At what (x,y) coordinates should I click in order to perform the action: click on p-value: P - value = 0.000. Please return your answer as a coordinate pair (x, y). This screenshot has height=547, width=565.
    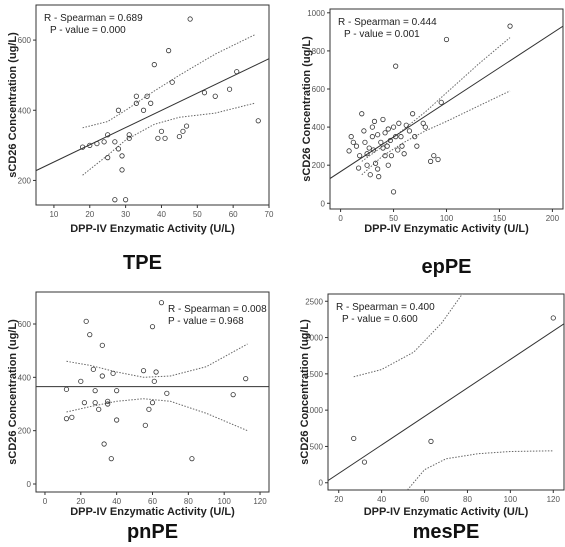
    Looking at the image, I should click on (88, 30).